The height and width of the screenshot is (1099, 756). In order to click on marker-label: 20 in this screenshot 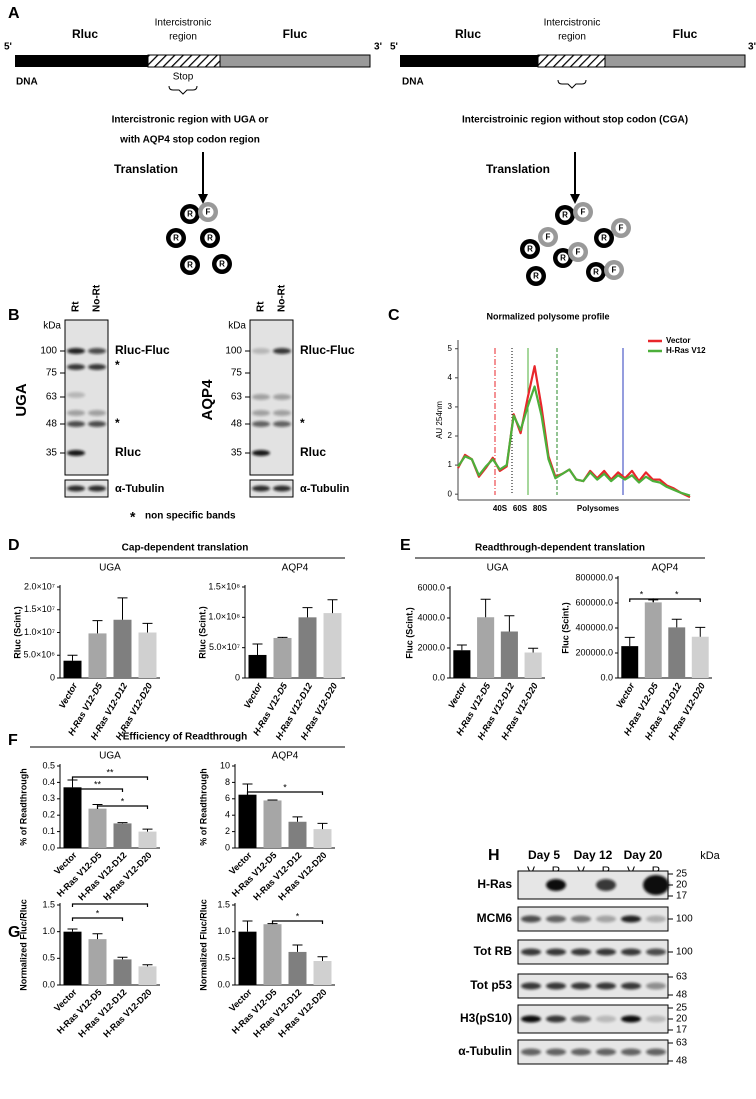, I will do `click(682, 885)`.